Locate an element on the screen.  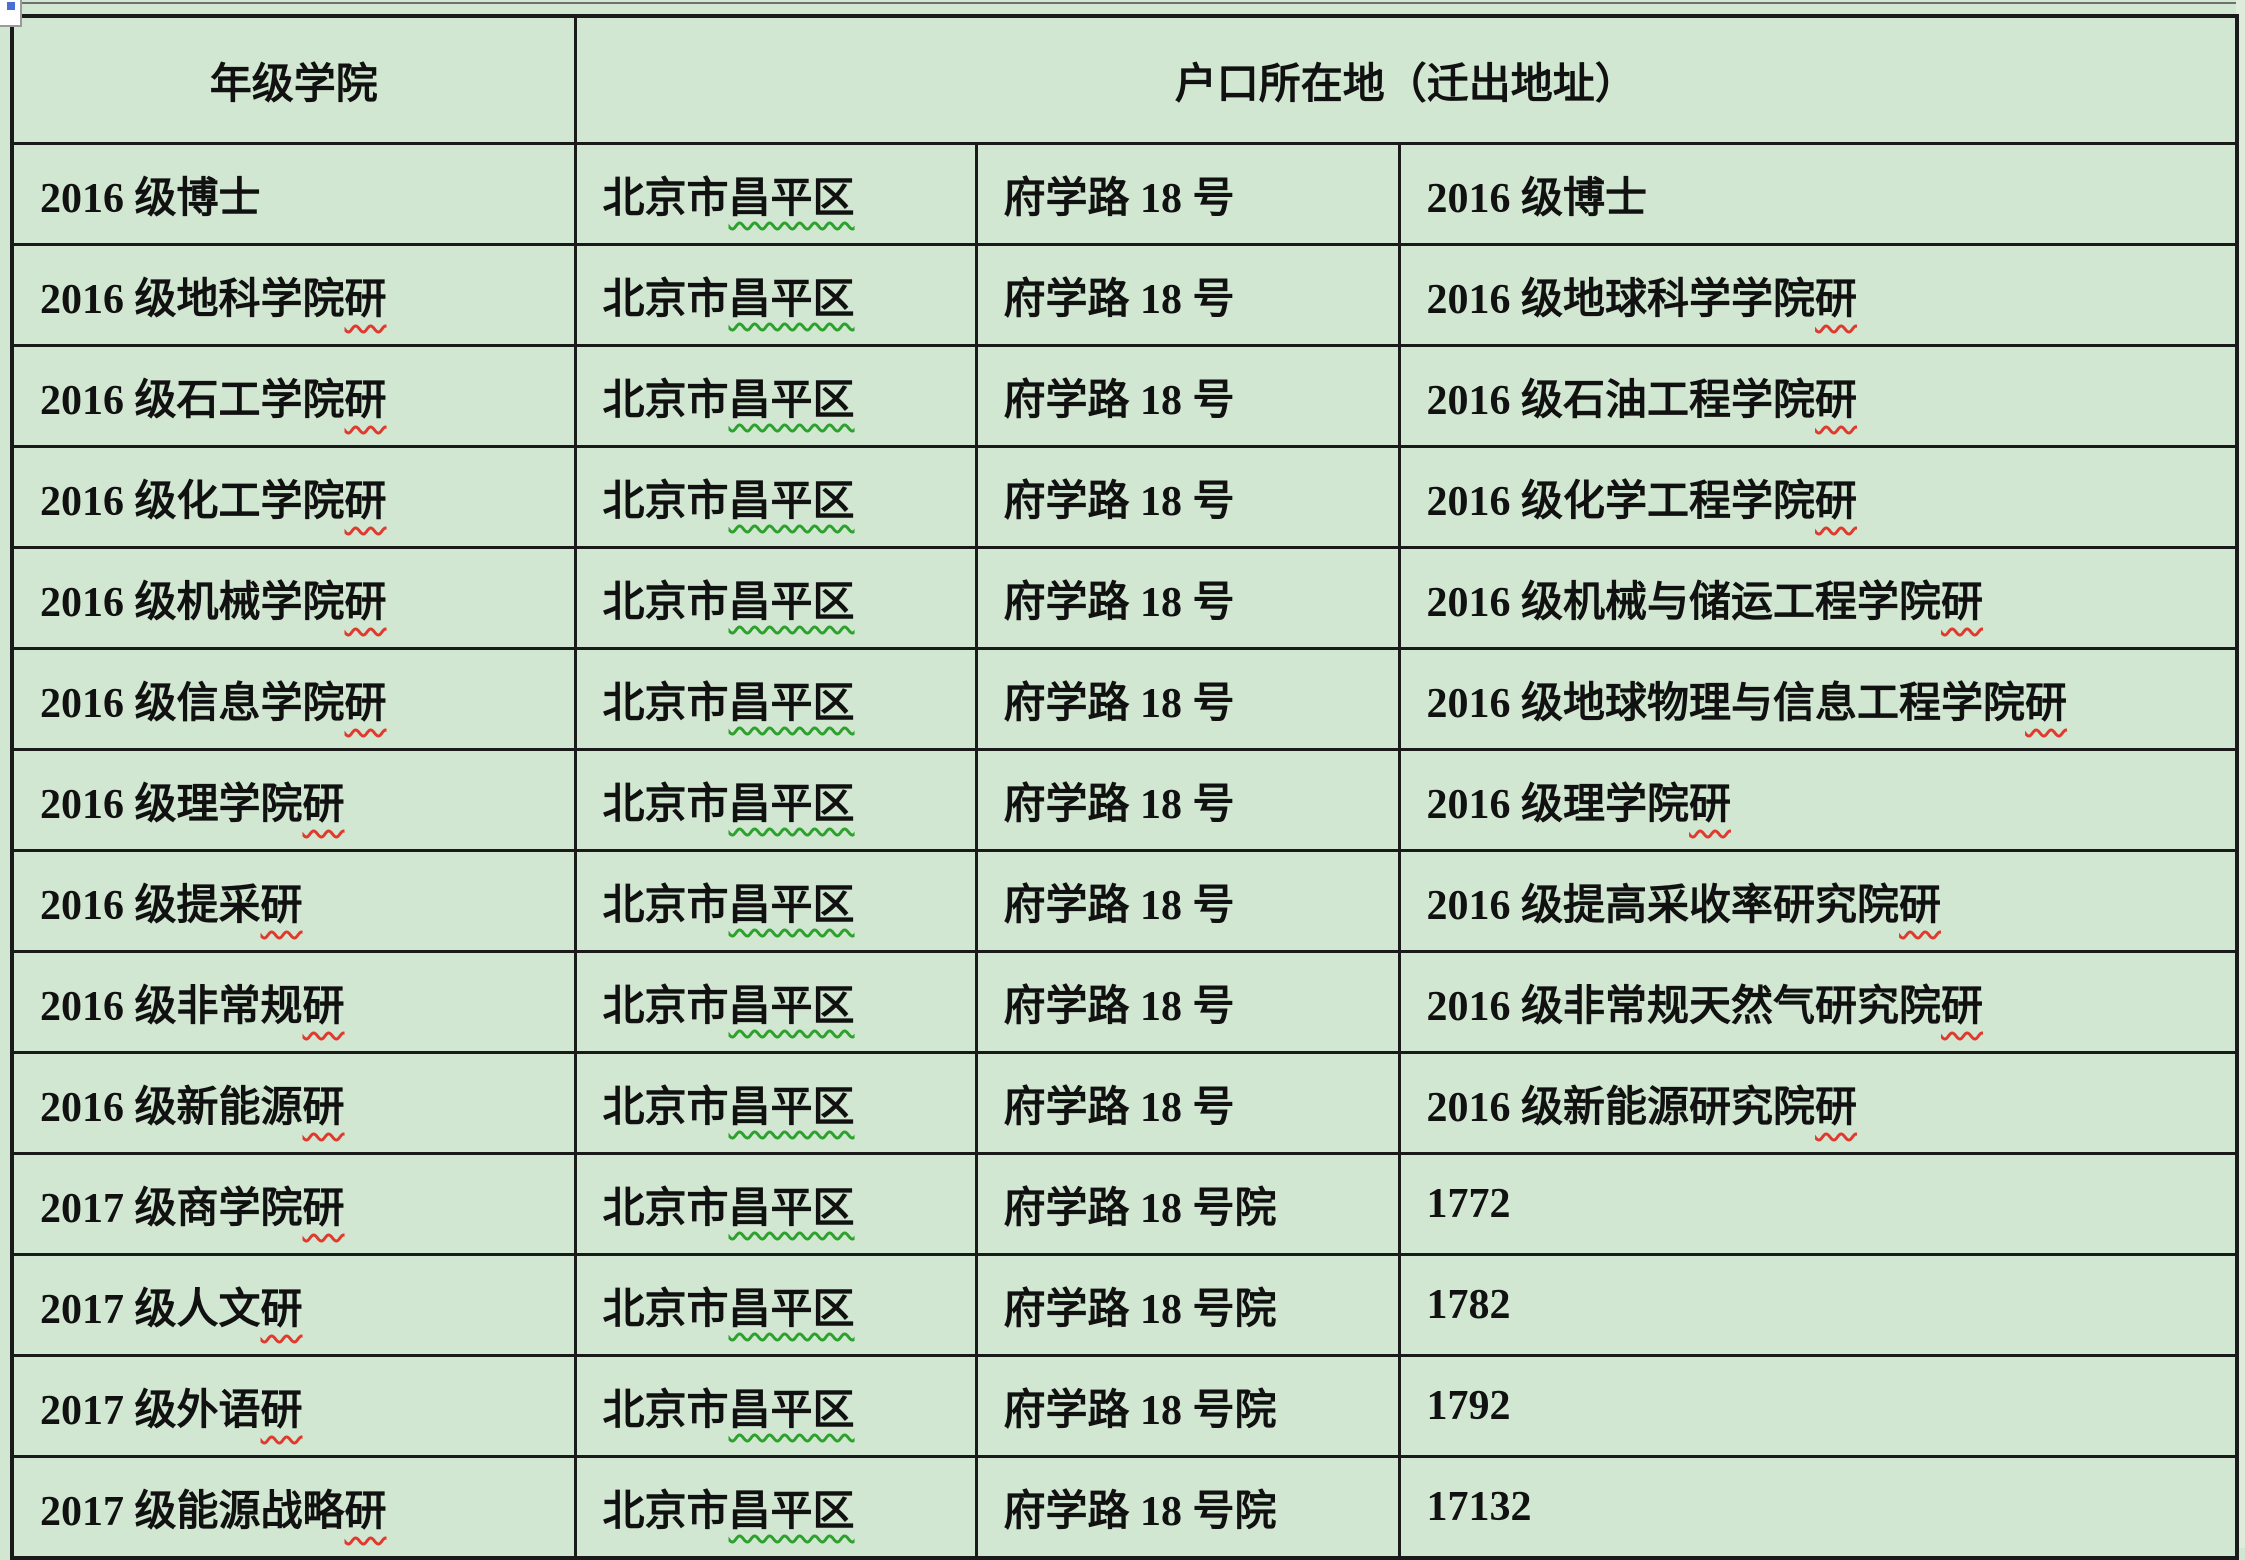
cell-text: 2016 级非常规天然气研究院 is located at coordinates (1684, 1006).